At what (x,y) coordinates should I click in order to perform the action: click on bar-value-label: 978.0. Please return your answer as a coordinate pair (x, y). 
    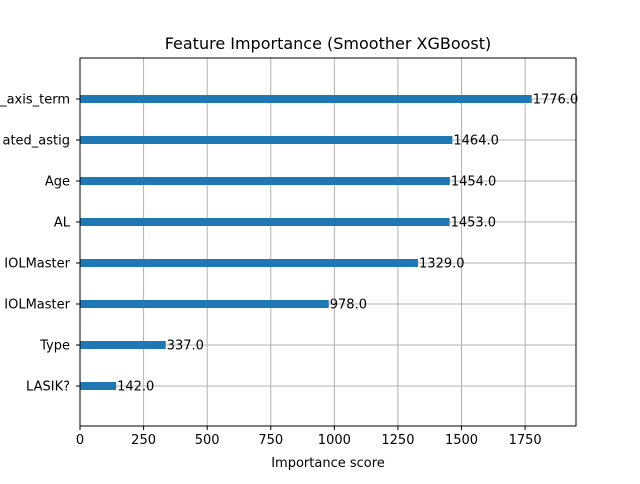
    Looking at the image, I should click on (348, 305).